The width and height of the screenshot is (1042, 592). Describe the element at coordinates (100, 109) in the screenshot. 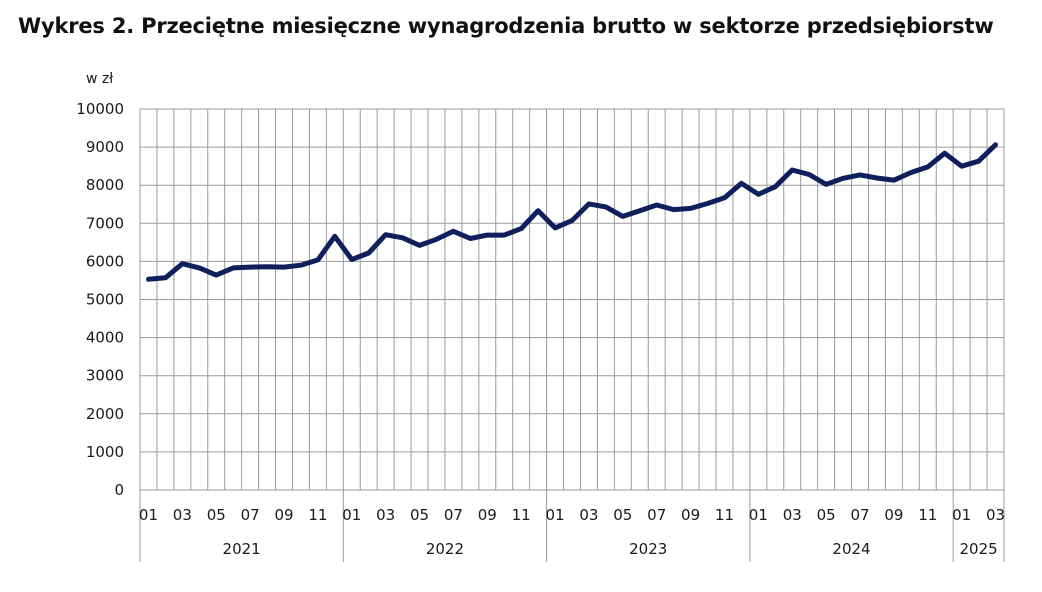

I see `y-tick-label: 10000` at that location.